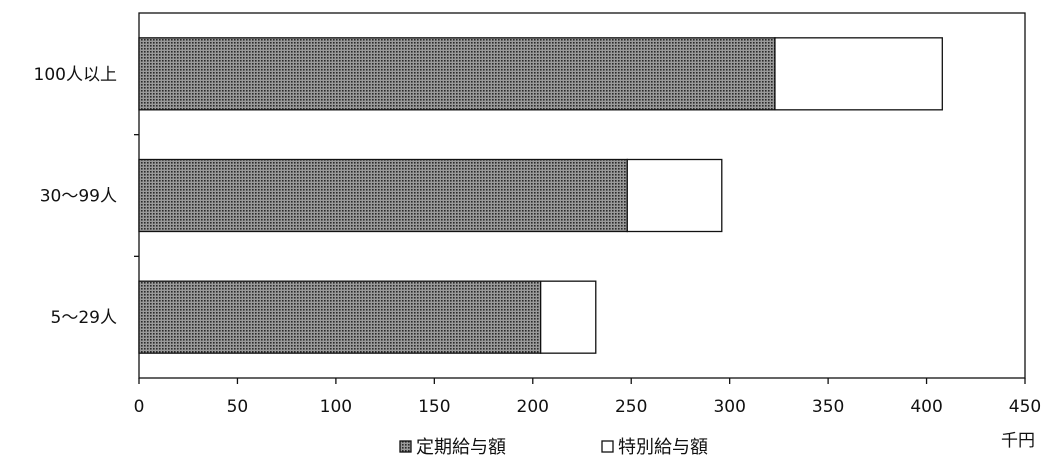 This screenshot has width=1043, height=457. Describe the element at coordinates (461, 447) in the screenshot. I see `legend-regular-pay-label: 定期給与額` at that location.